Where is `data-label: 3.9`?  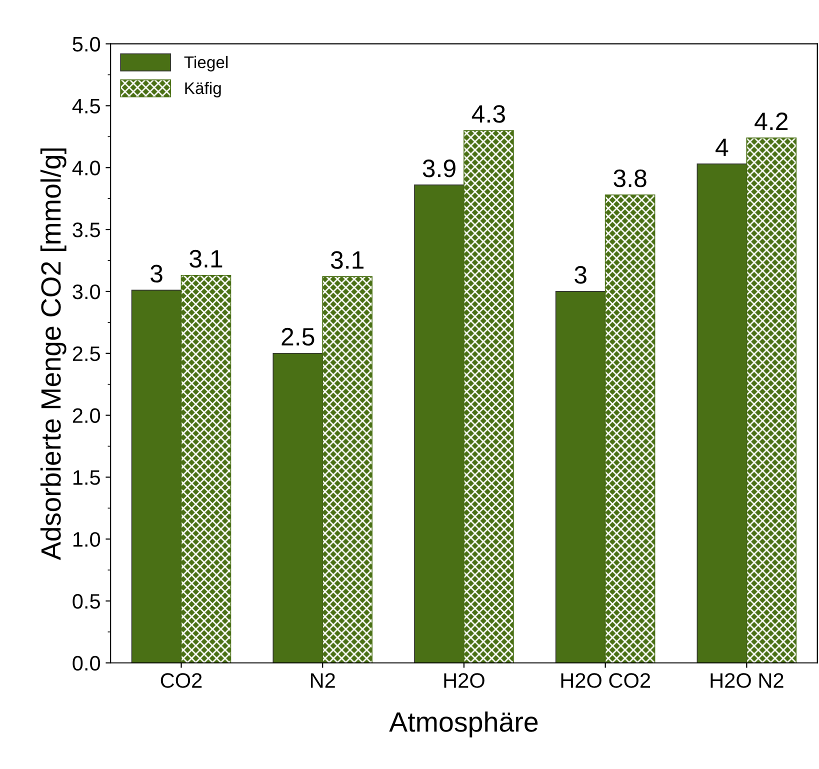
data-label: 3.9 is located at coordinates (439, 169).